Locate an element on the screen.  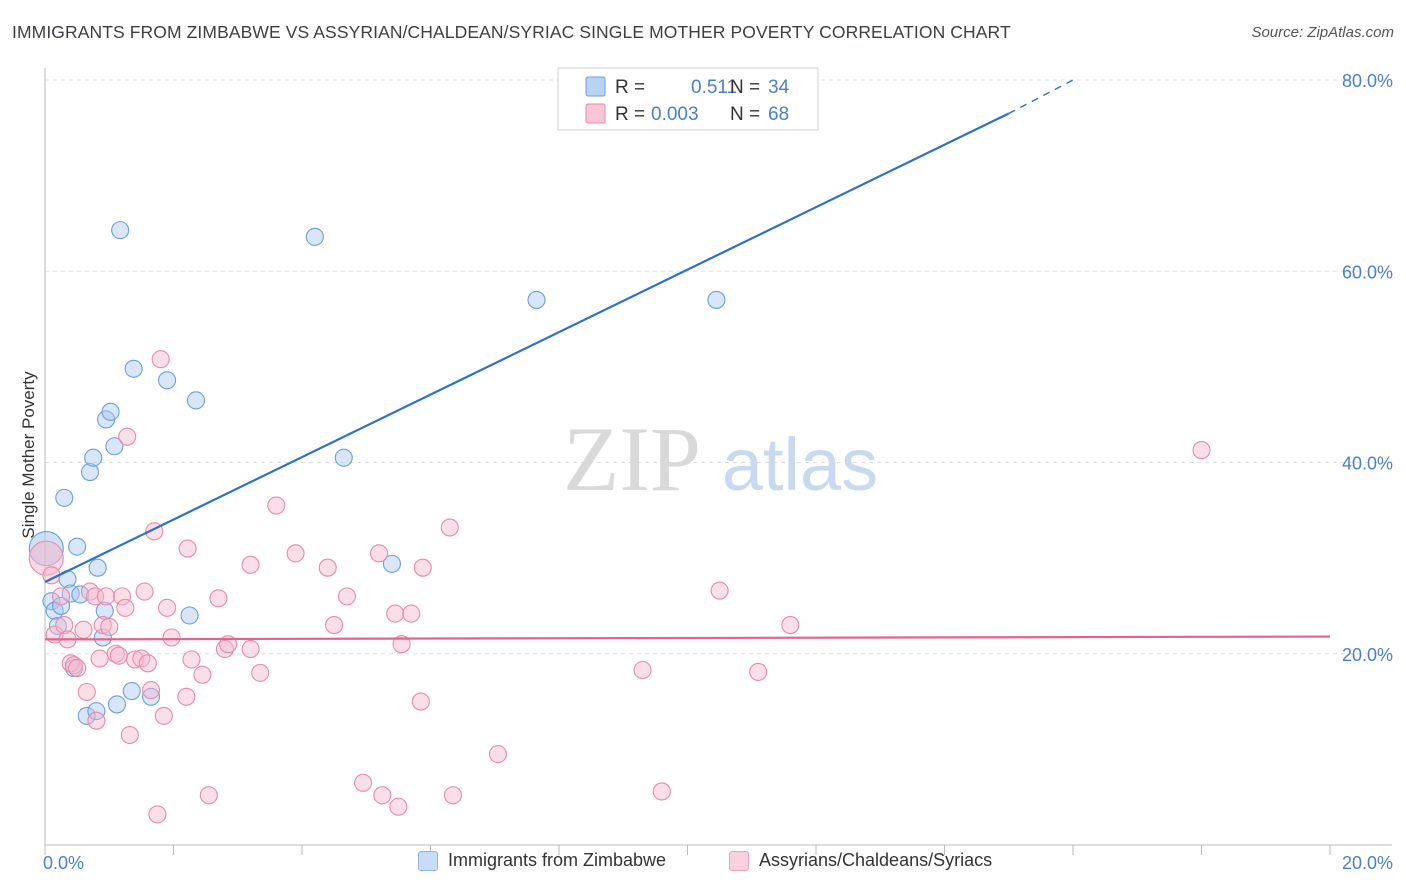
legend-label-assyrians: Assyrians/Chaldeans/Syriacs is located at coordinates (876, 860).